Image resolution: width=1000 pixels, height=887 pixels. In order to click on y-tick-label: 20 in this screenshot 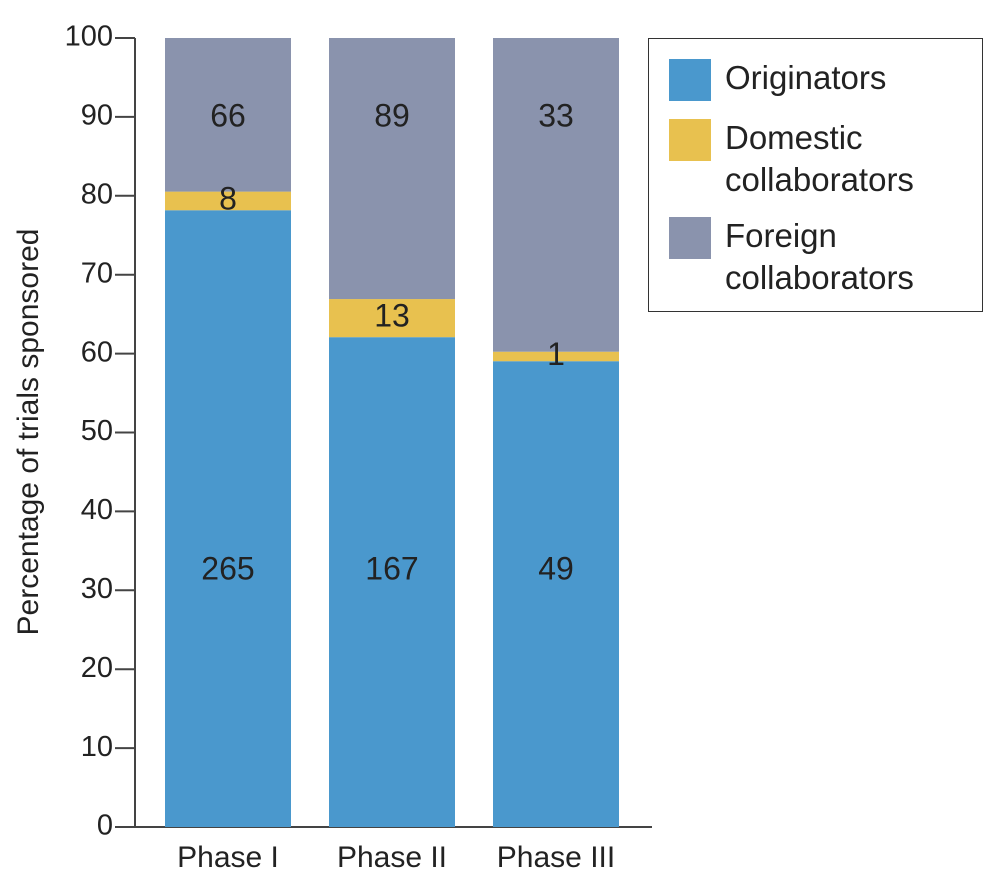, I will do `click(97, 668)`.